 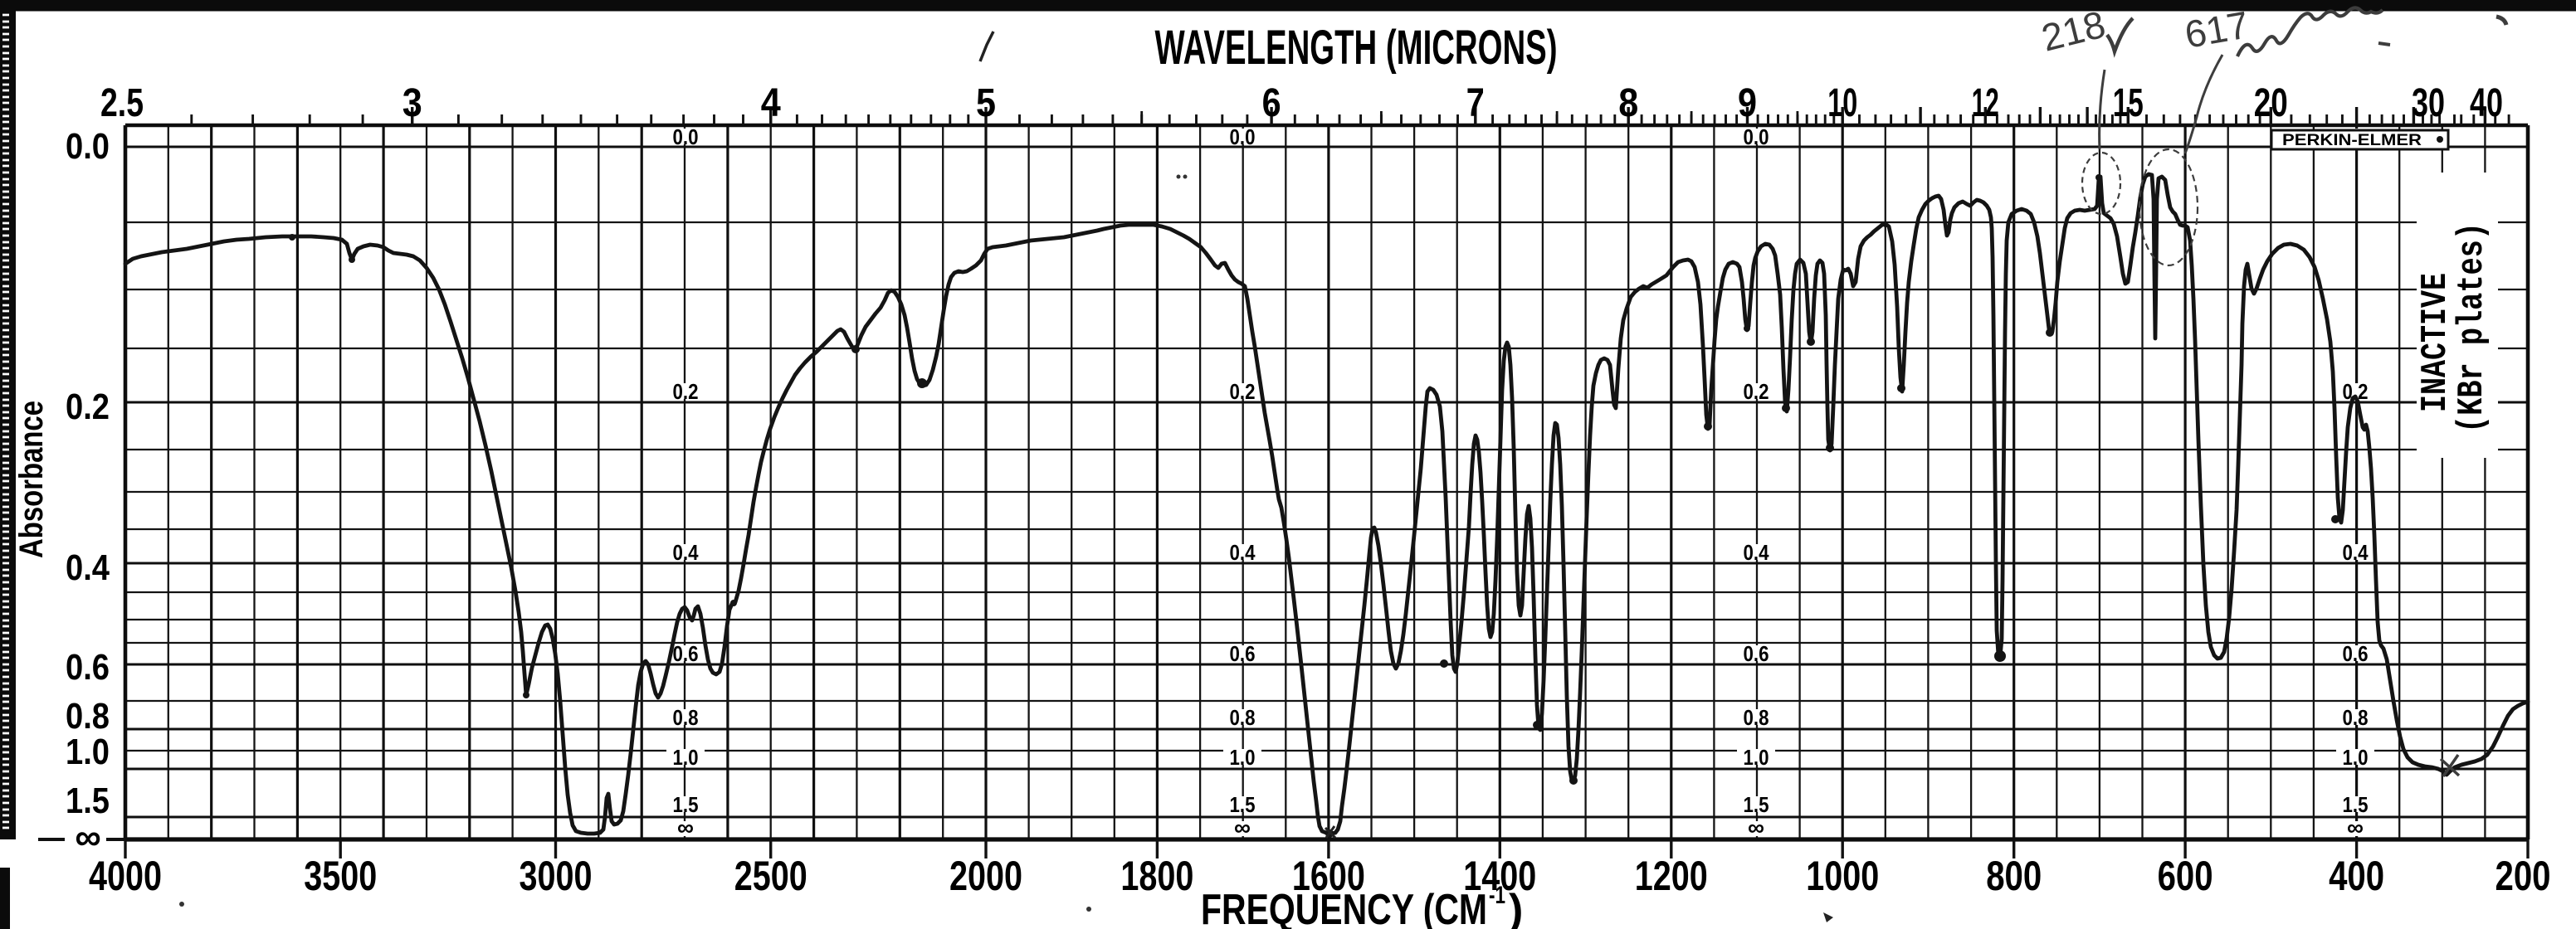 I want to click on svg-text: 3000, so click(x=556, y=876).